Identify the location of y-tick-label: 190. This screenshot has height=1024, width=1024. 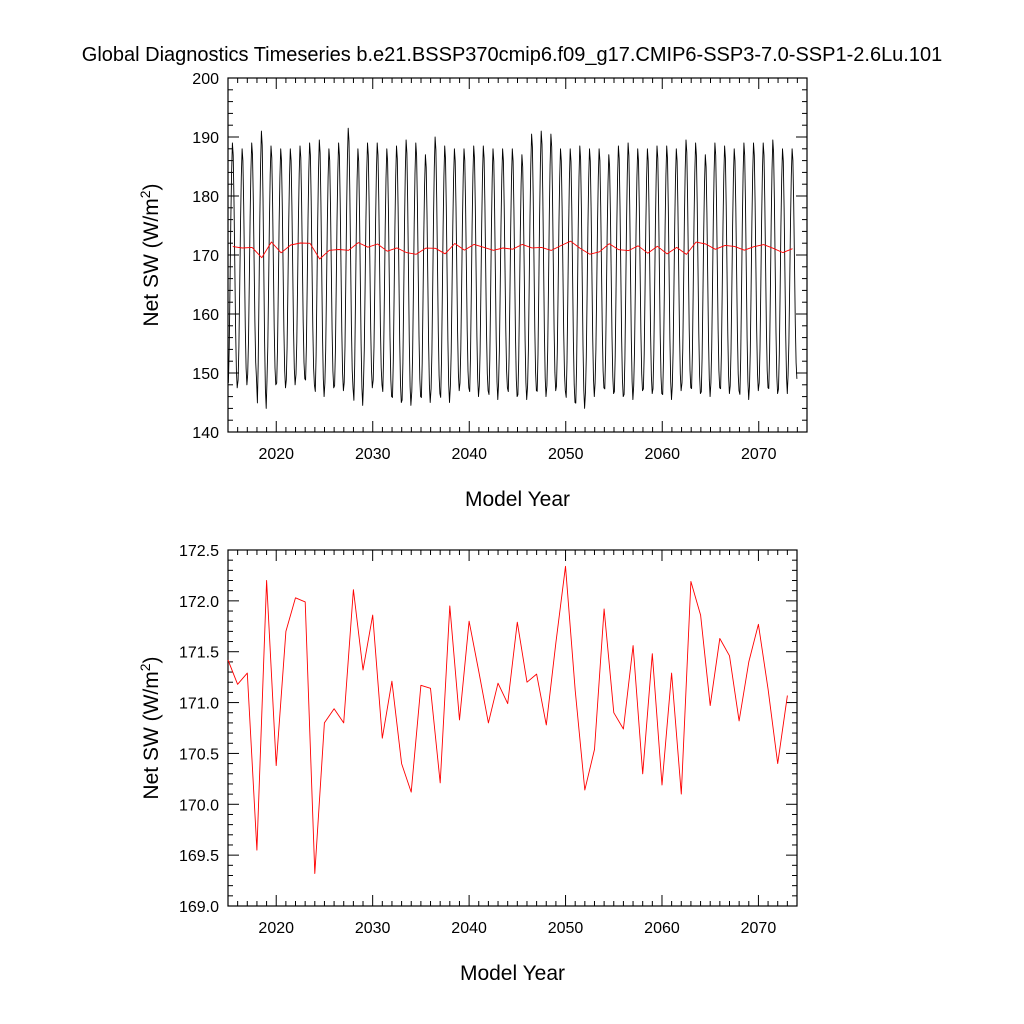
(205, 138).